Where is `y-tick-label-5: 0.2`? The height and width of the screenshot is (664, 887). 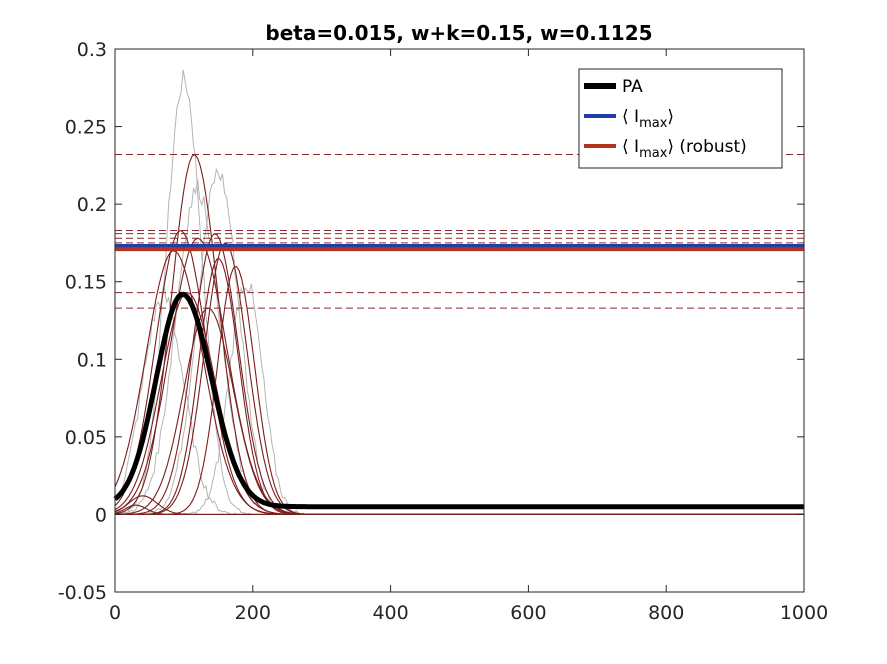
y-tick-label-5: 0.2 is located at coordinates (92, 205).